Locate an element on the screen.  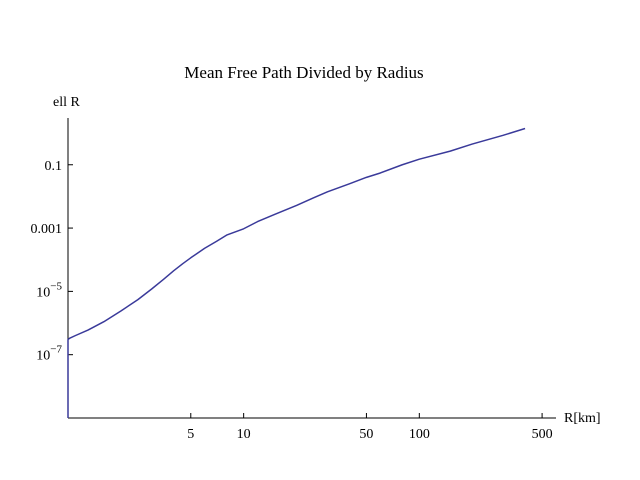
y-tick-label: 0.001 is located at coordinates (47, 229).